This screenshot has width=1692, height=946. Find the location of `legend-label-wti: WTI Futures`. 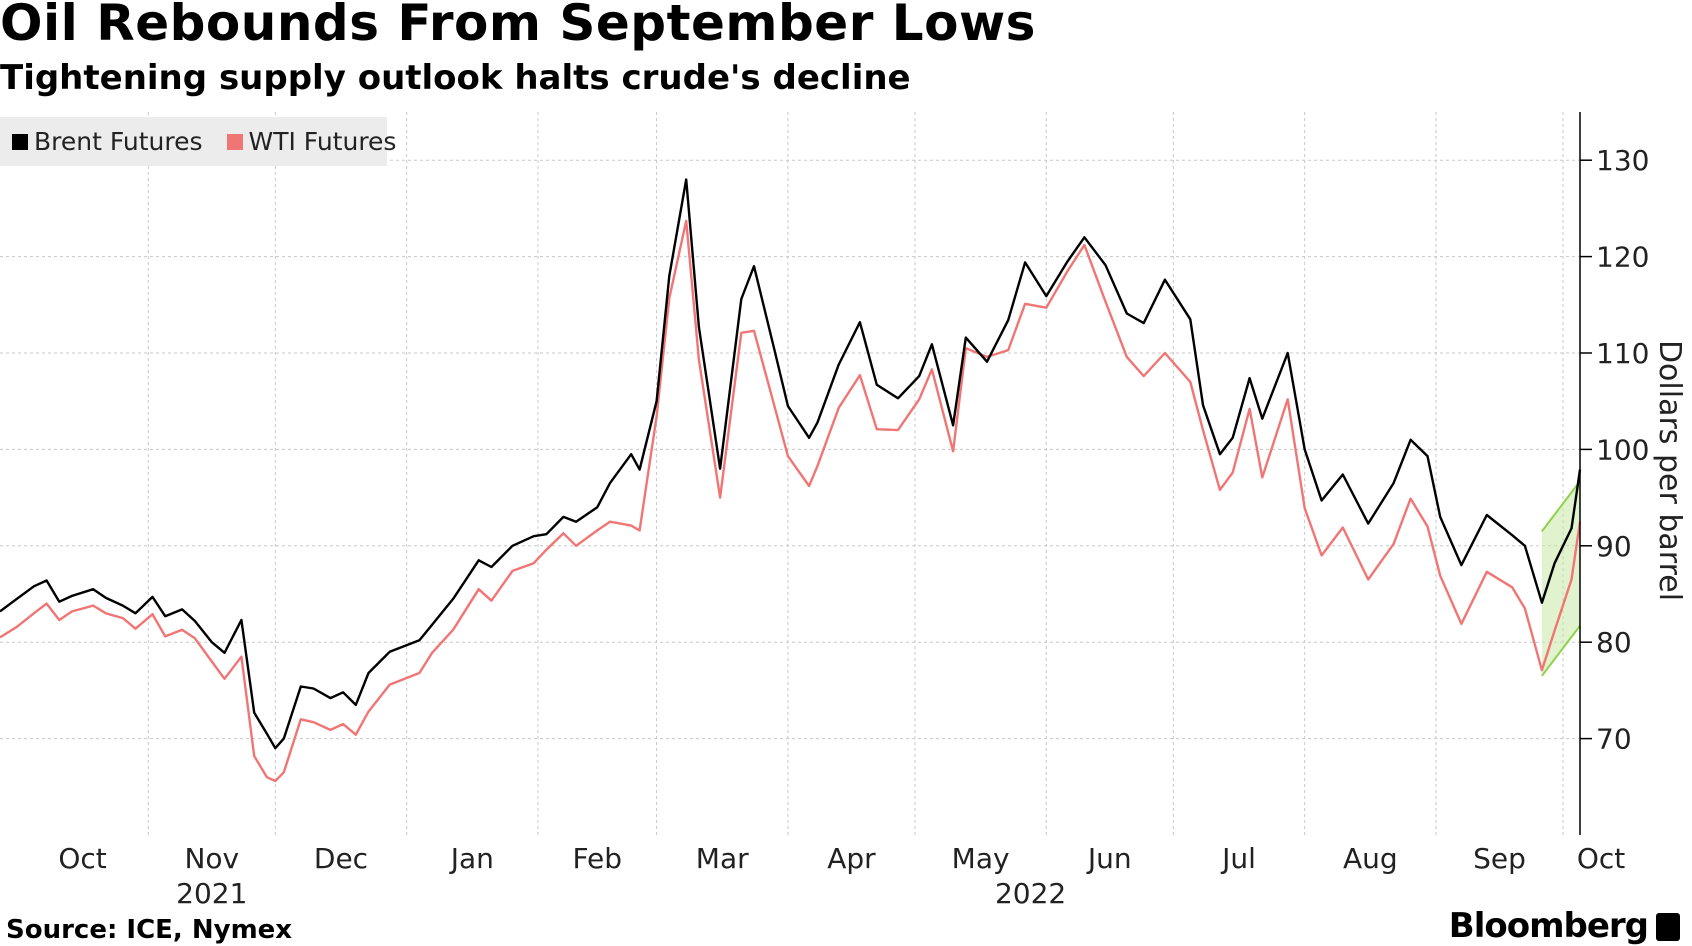

legend-label-wti: WTI Futures is located at coordinates (322, 141).